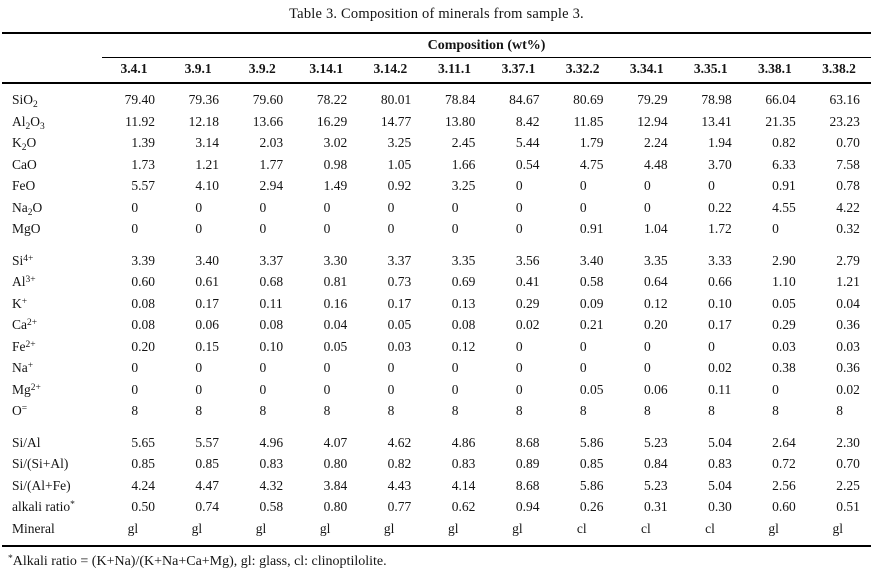 This screenshot has width=873, height=588. I want to click on table-cell: 0.20, so click(143, 346).